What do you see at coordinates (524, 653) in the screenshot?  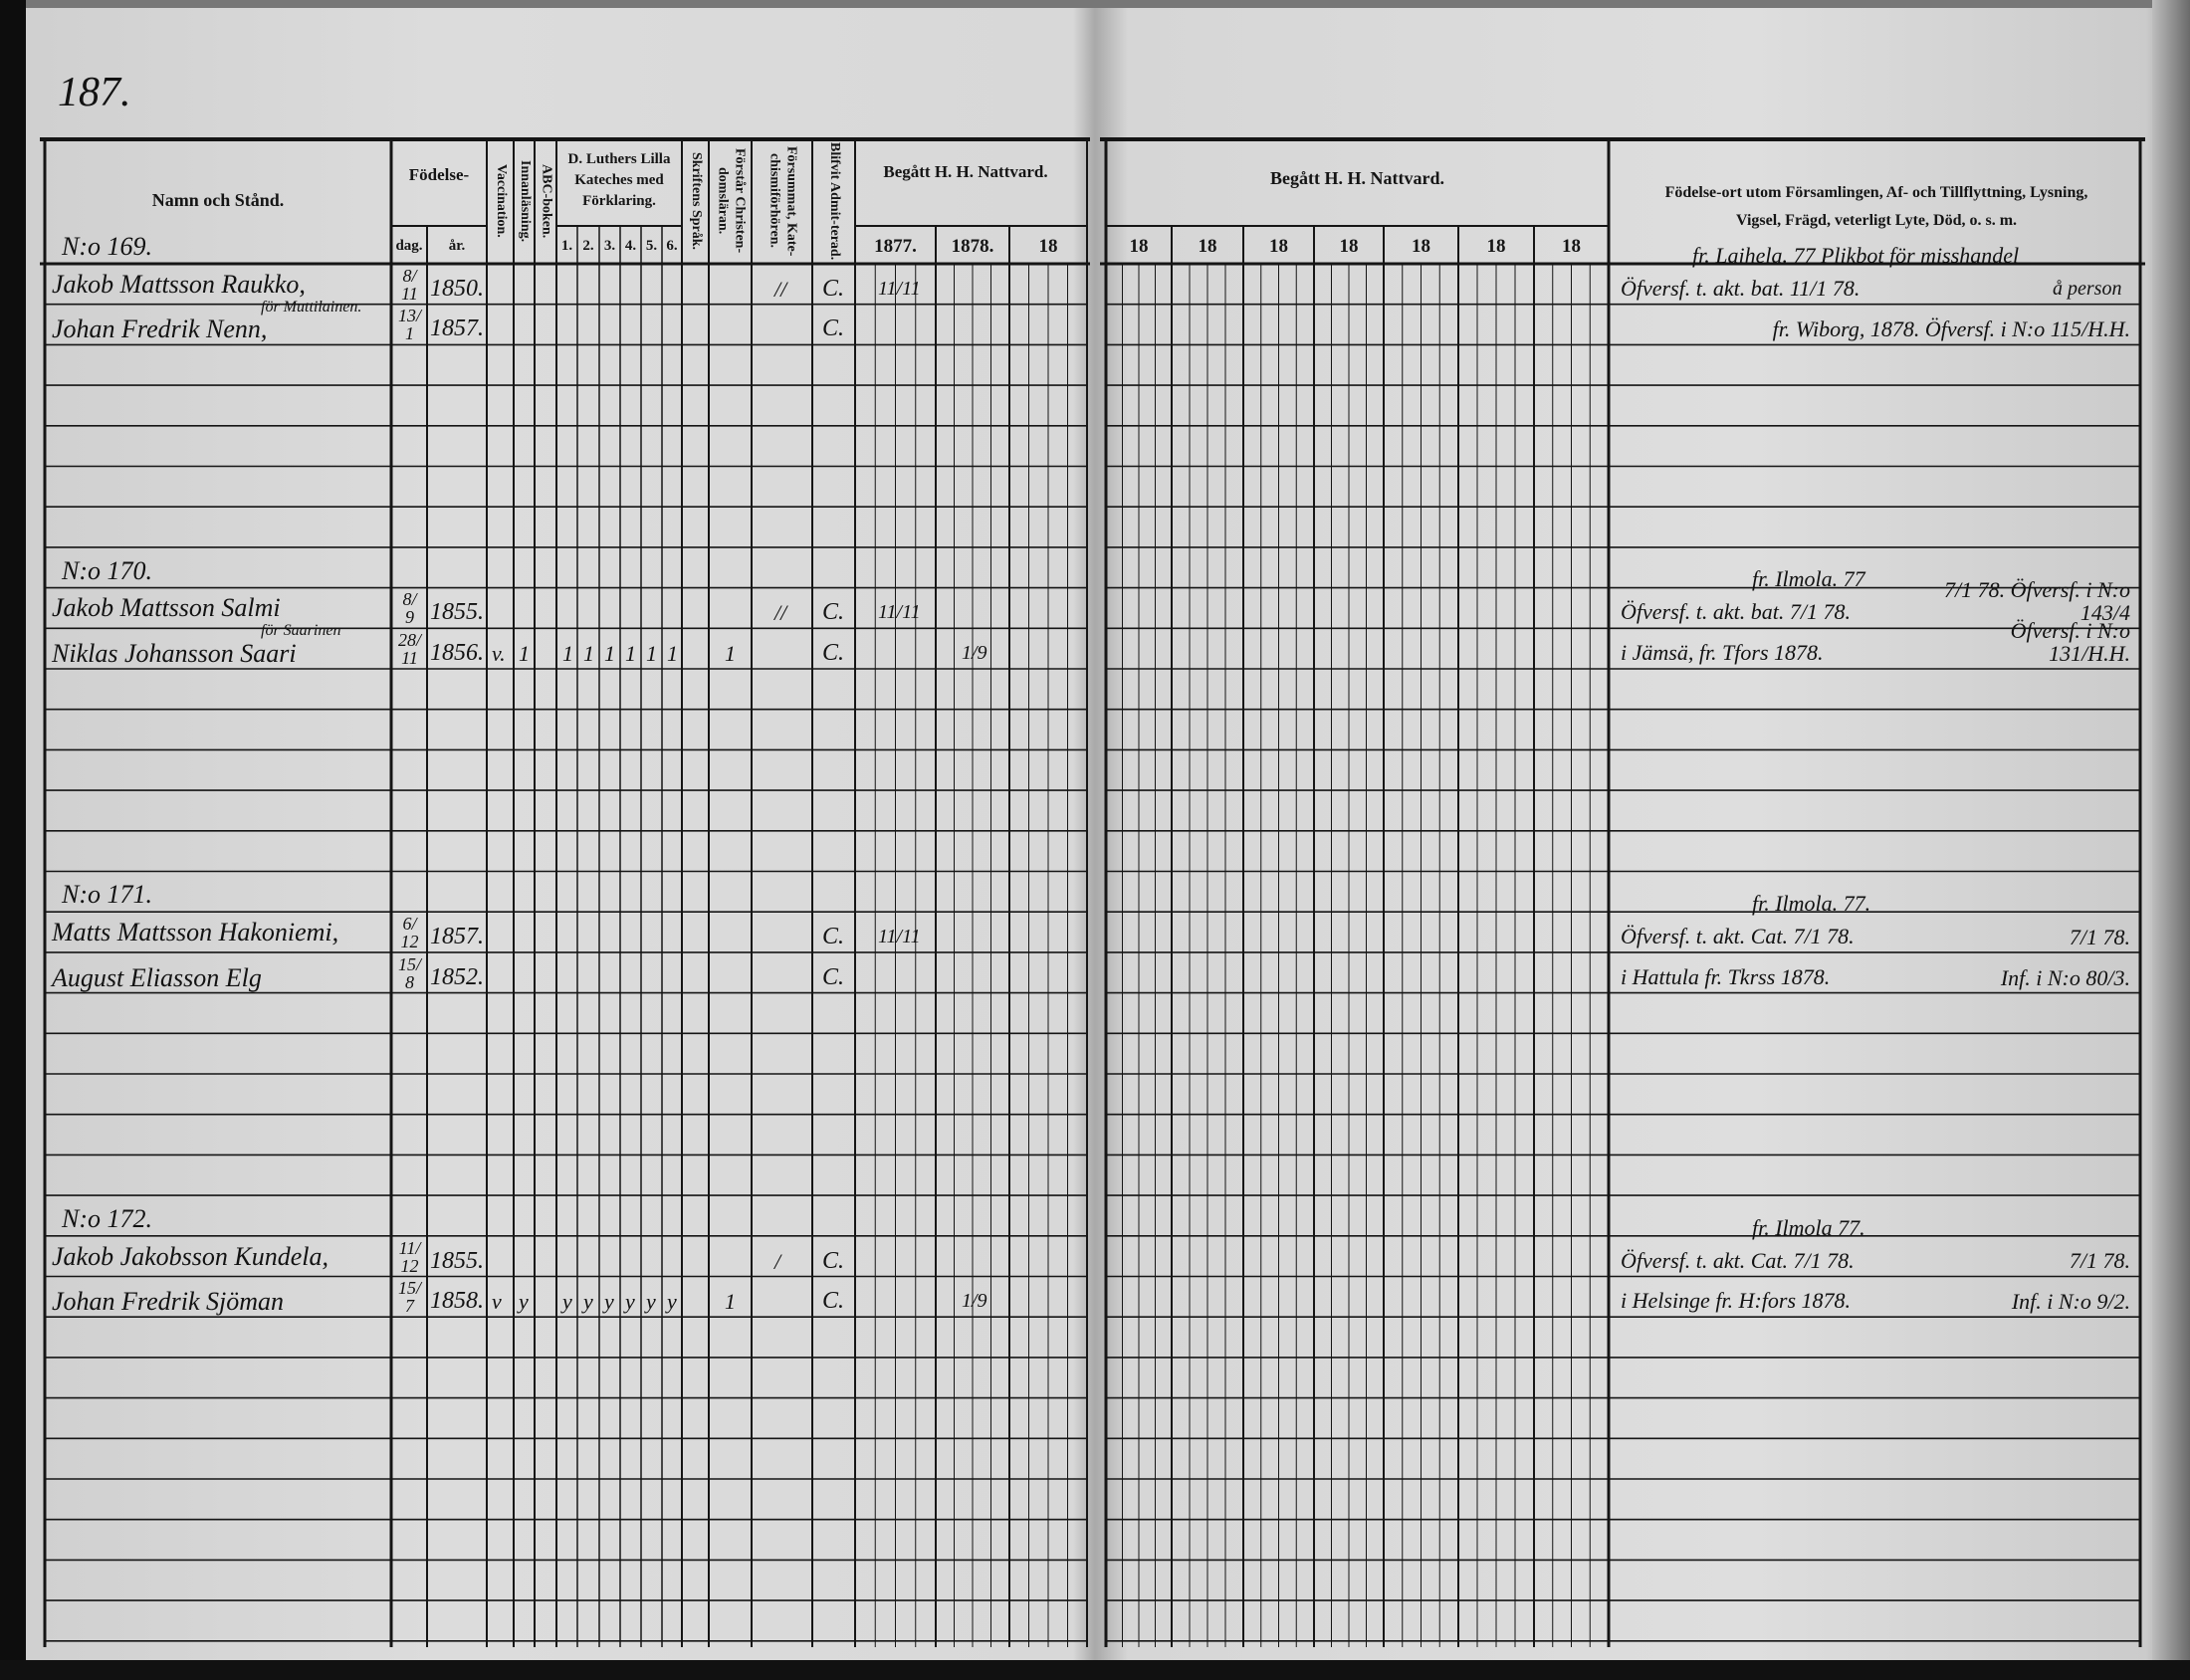 I see `mark-innan: 1` at bounding box center [524, 653].